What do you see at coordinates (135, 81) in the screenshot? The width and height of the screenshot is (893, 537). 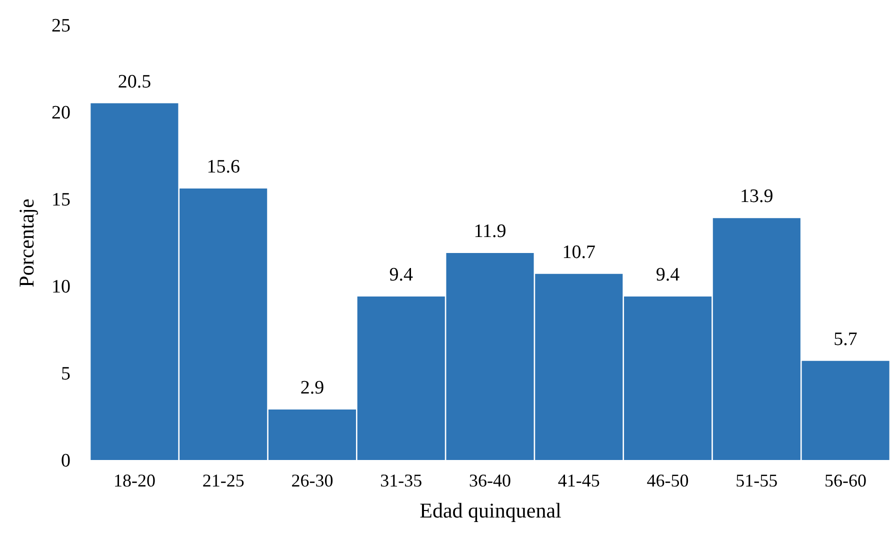 I see `data-label: 20.5` at bounding box center [135, 81].